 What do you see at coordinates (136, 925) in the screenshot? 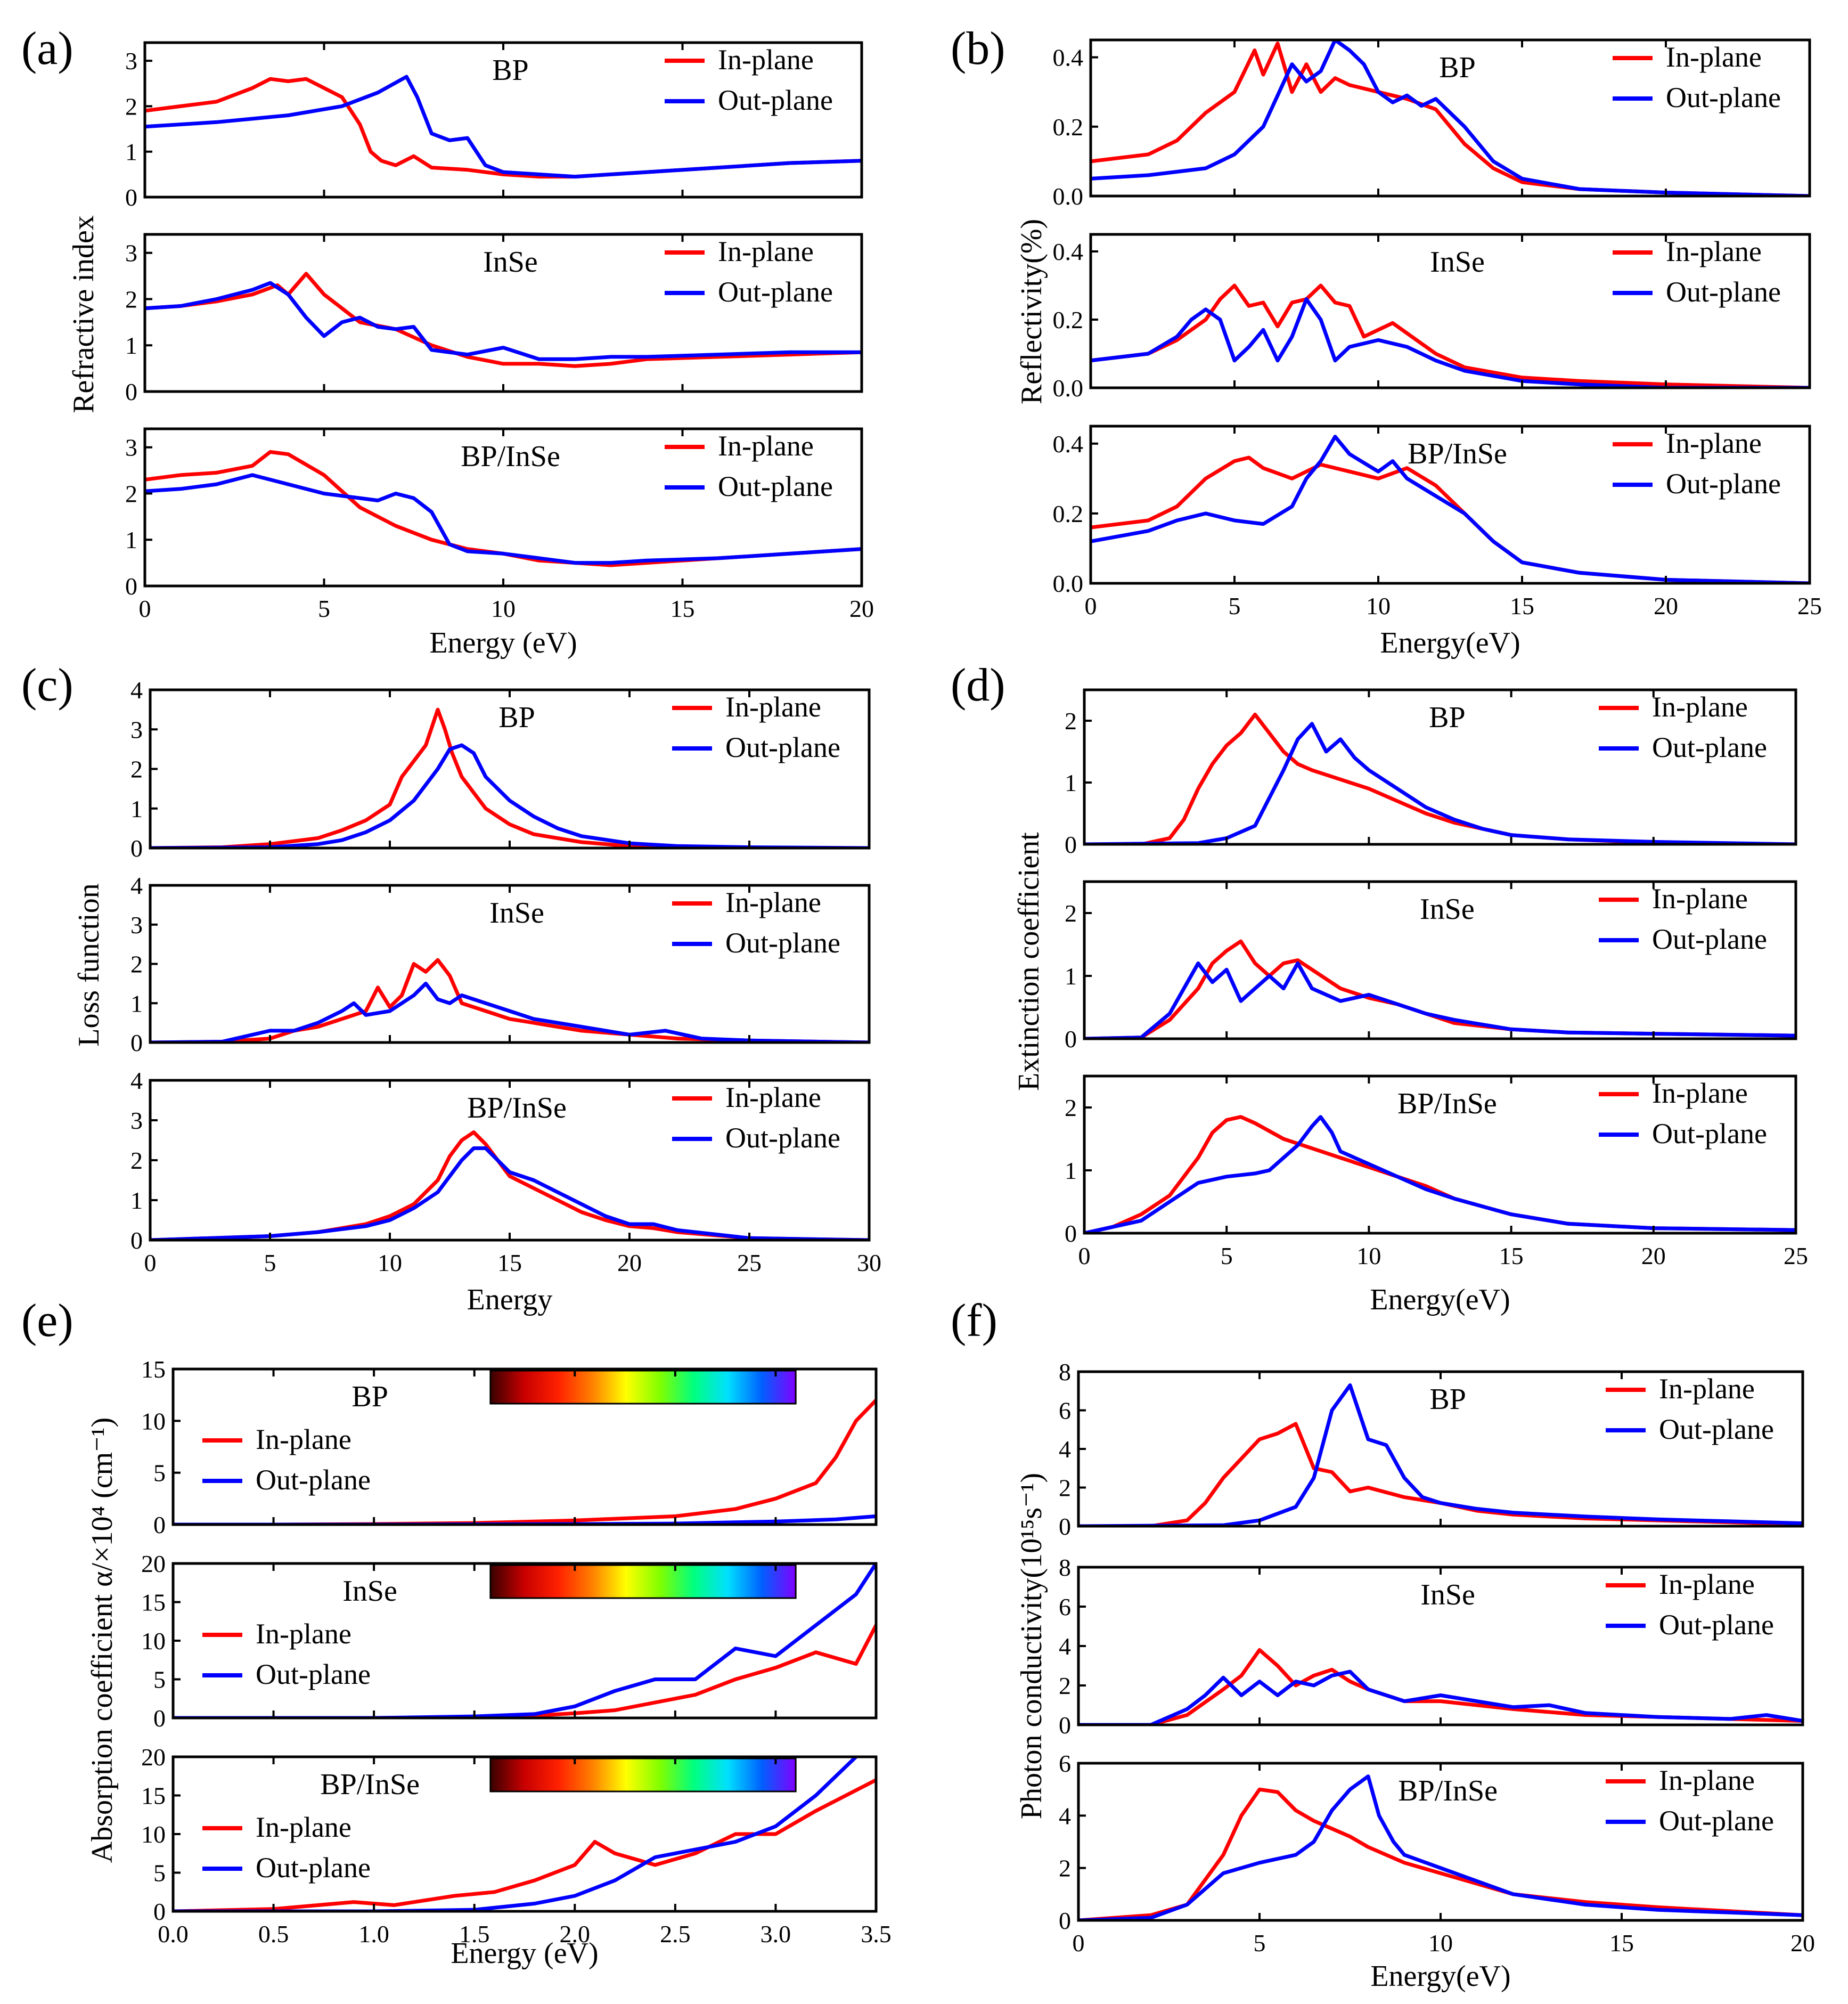
I see `y-tick-label: 3` at bounding box center [136, 925].